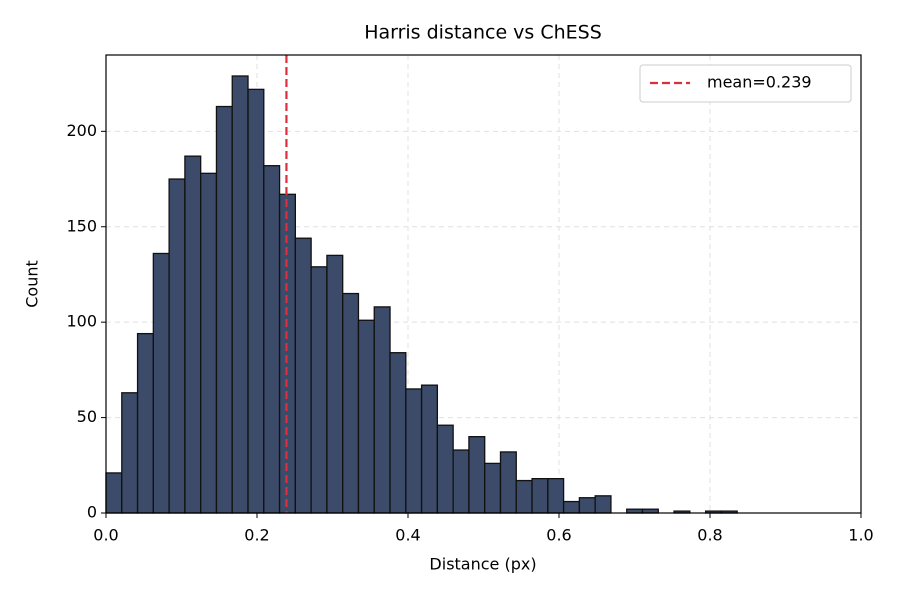  I want to click on y-tick-label: 200, so click(81, 130).